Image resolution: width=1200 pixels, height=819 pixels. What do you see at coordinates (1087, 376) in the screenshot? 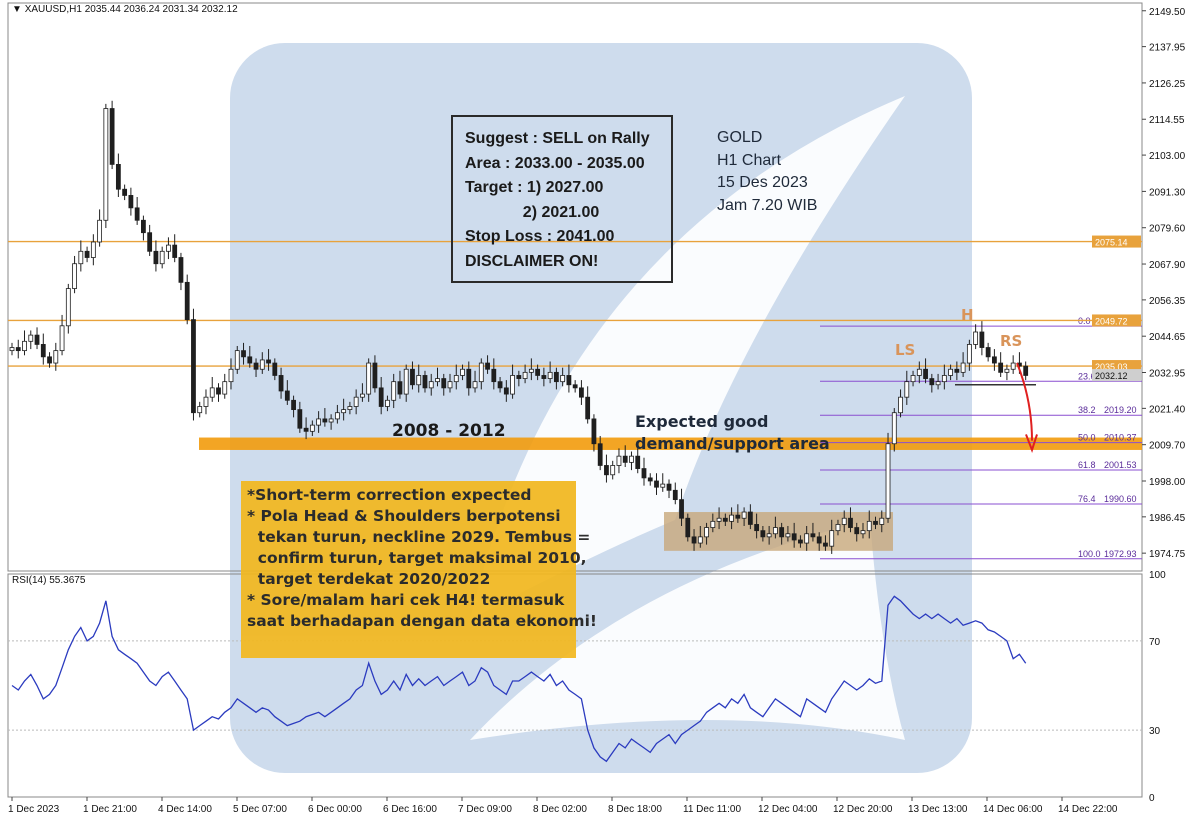
I see `fib-ratio-label: 23.6` at bounding box center [1087, 376].